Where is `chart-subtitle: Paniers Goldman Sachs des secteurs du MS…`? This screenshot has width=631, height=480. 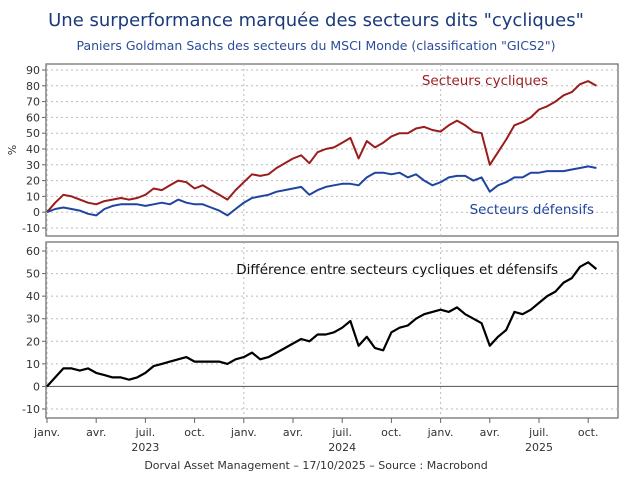 chart-subtitle: Paniers Goldman Sachs des secteurs du MS… is located at coordinates (316, 45).